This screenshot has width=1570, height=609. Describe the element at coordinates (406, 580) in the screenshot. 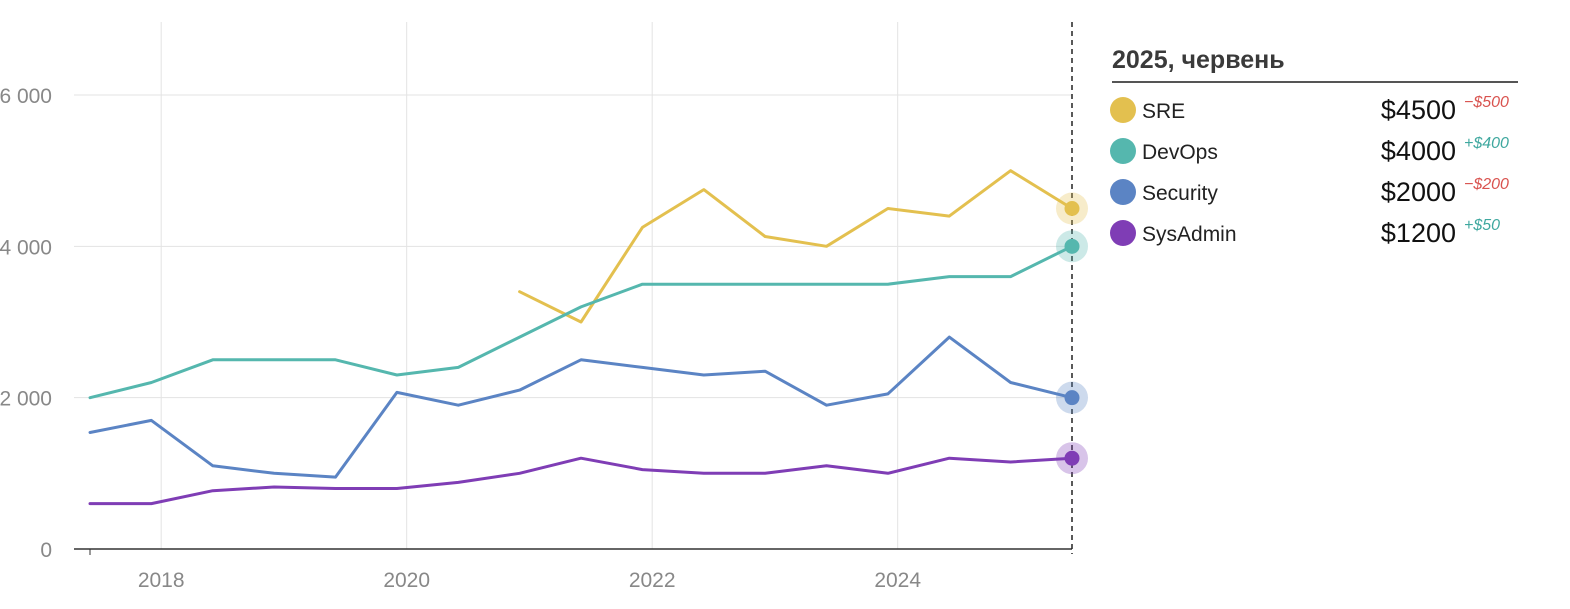

I see `x-tick-label: 2020` at that location.